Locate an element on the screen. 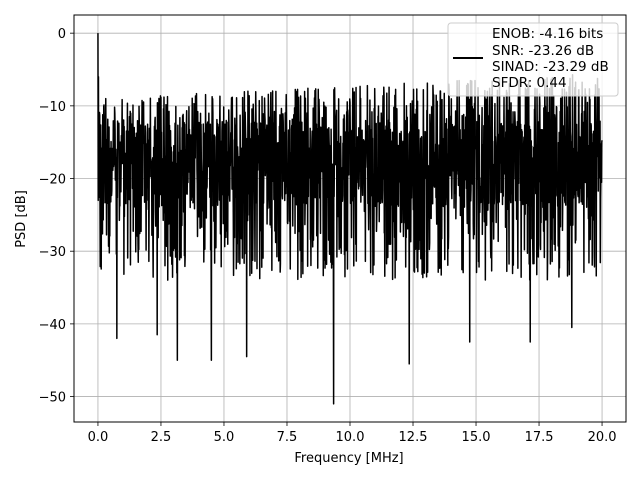 The height and width of the screenshot is (480, 640). x-tick-label: 17.5 is located at coordinates (539, 437).